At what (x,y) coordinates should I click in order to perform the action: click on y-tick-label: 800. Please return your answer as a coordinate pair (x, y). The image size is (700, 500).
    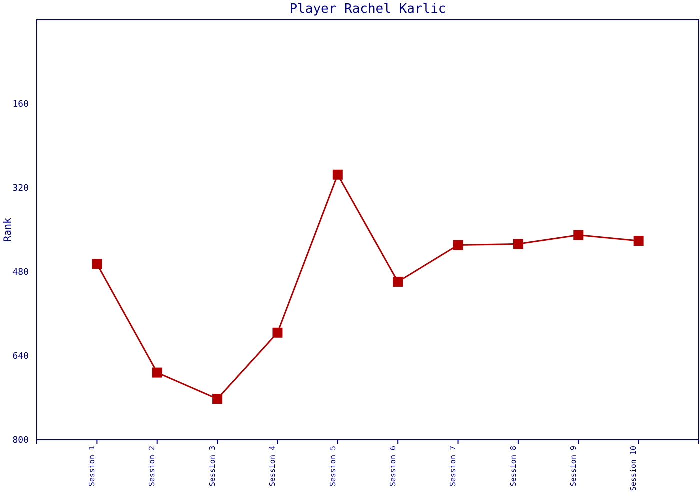
    Looking at the image, I should click on (20, 441).